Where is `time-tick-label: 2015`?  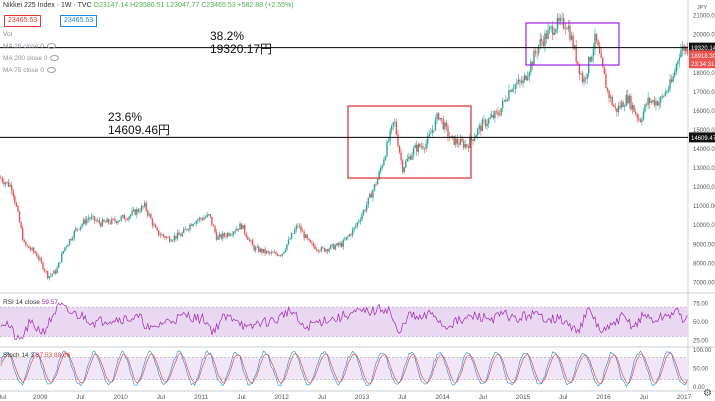 time-tick-label: 2015 is located at coordinates (523, 397).